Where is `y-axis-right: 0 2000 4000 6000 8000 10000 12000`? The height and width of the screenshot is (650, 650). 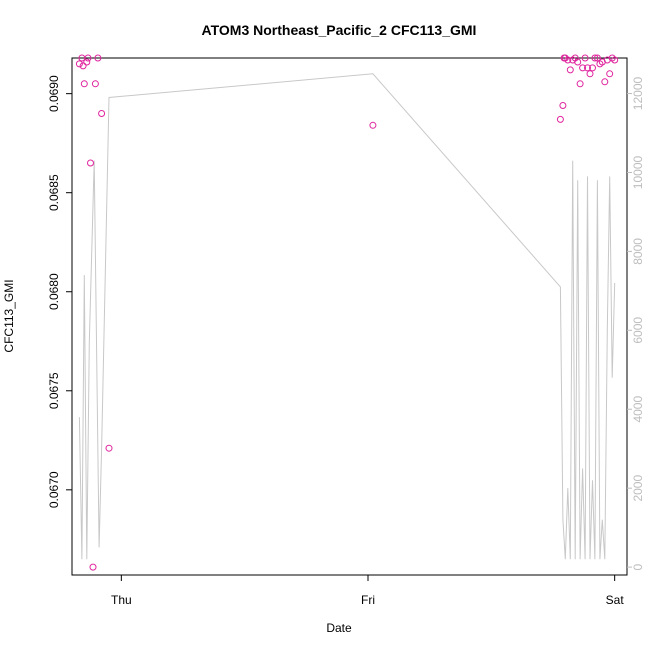 y-axis-right: 0 2000 4000 6000 8000 10000 12000 is located at coordinates (636, 323).